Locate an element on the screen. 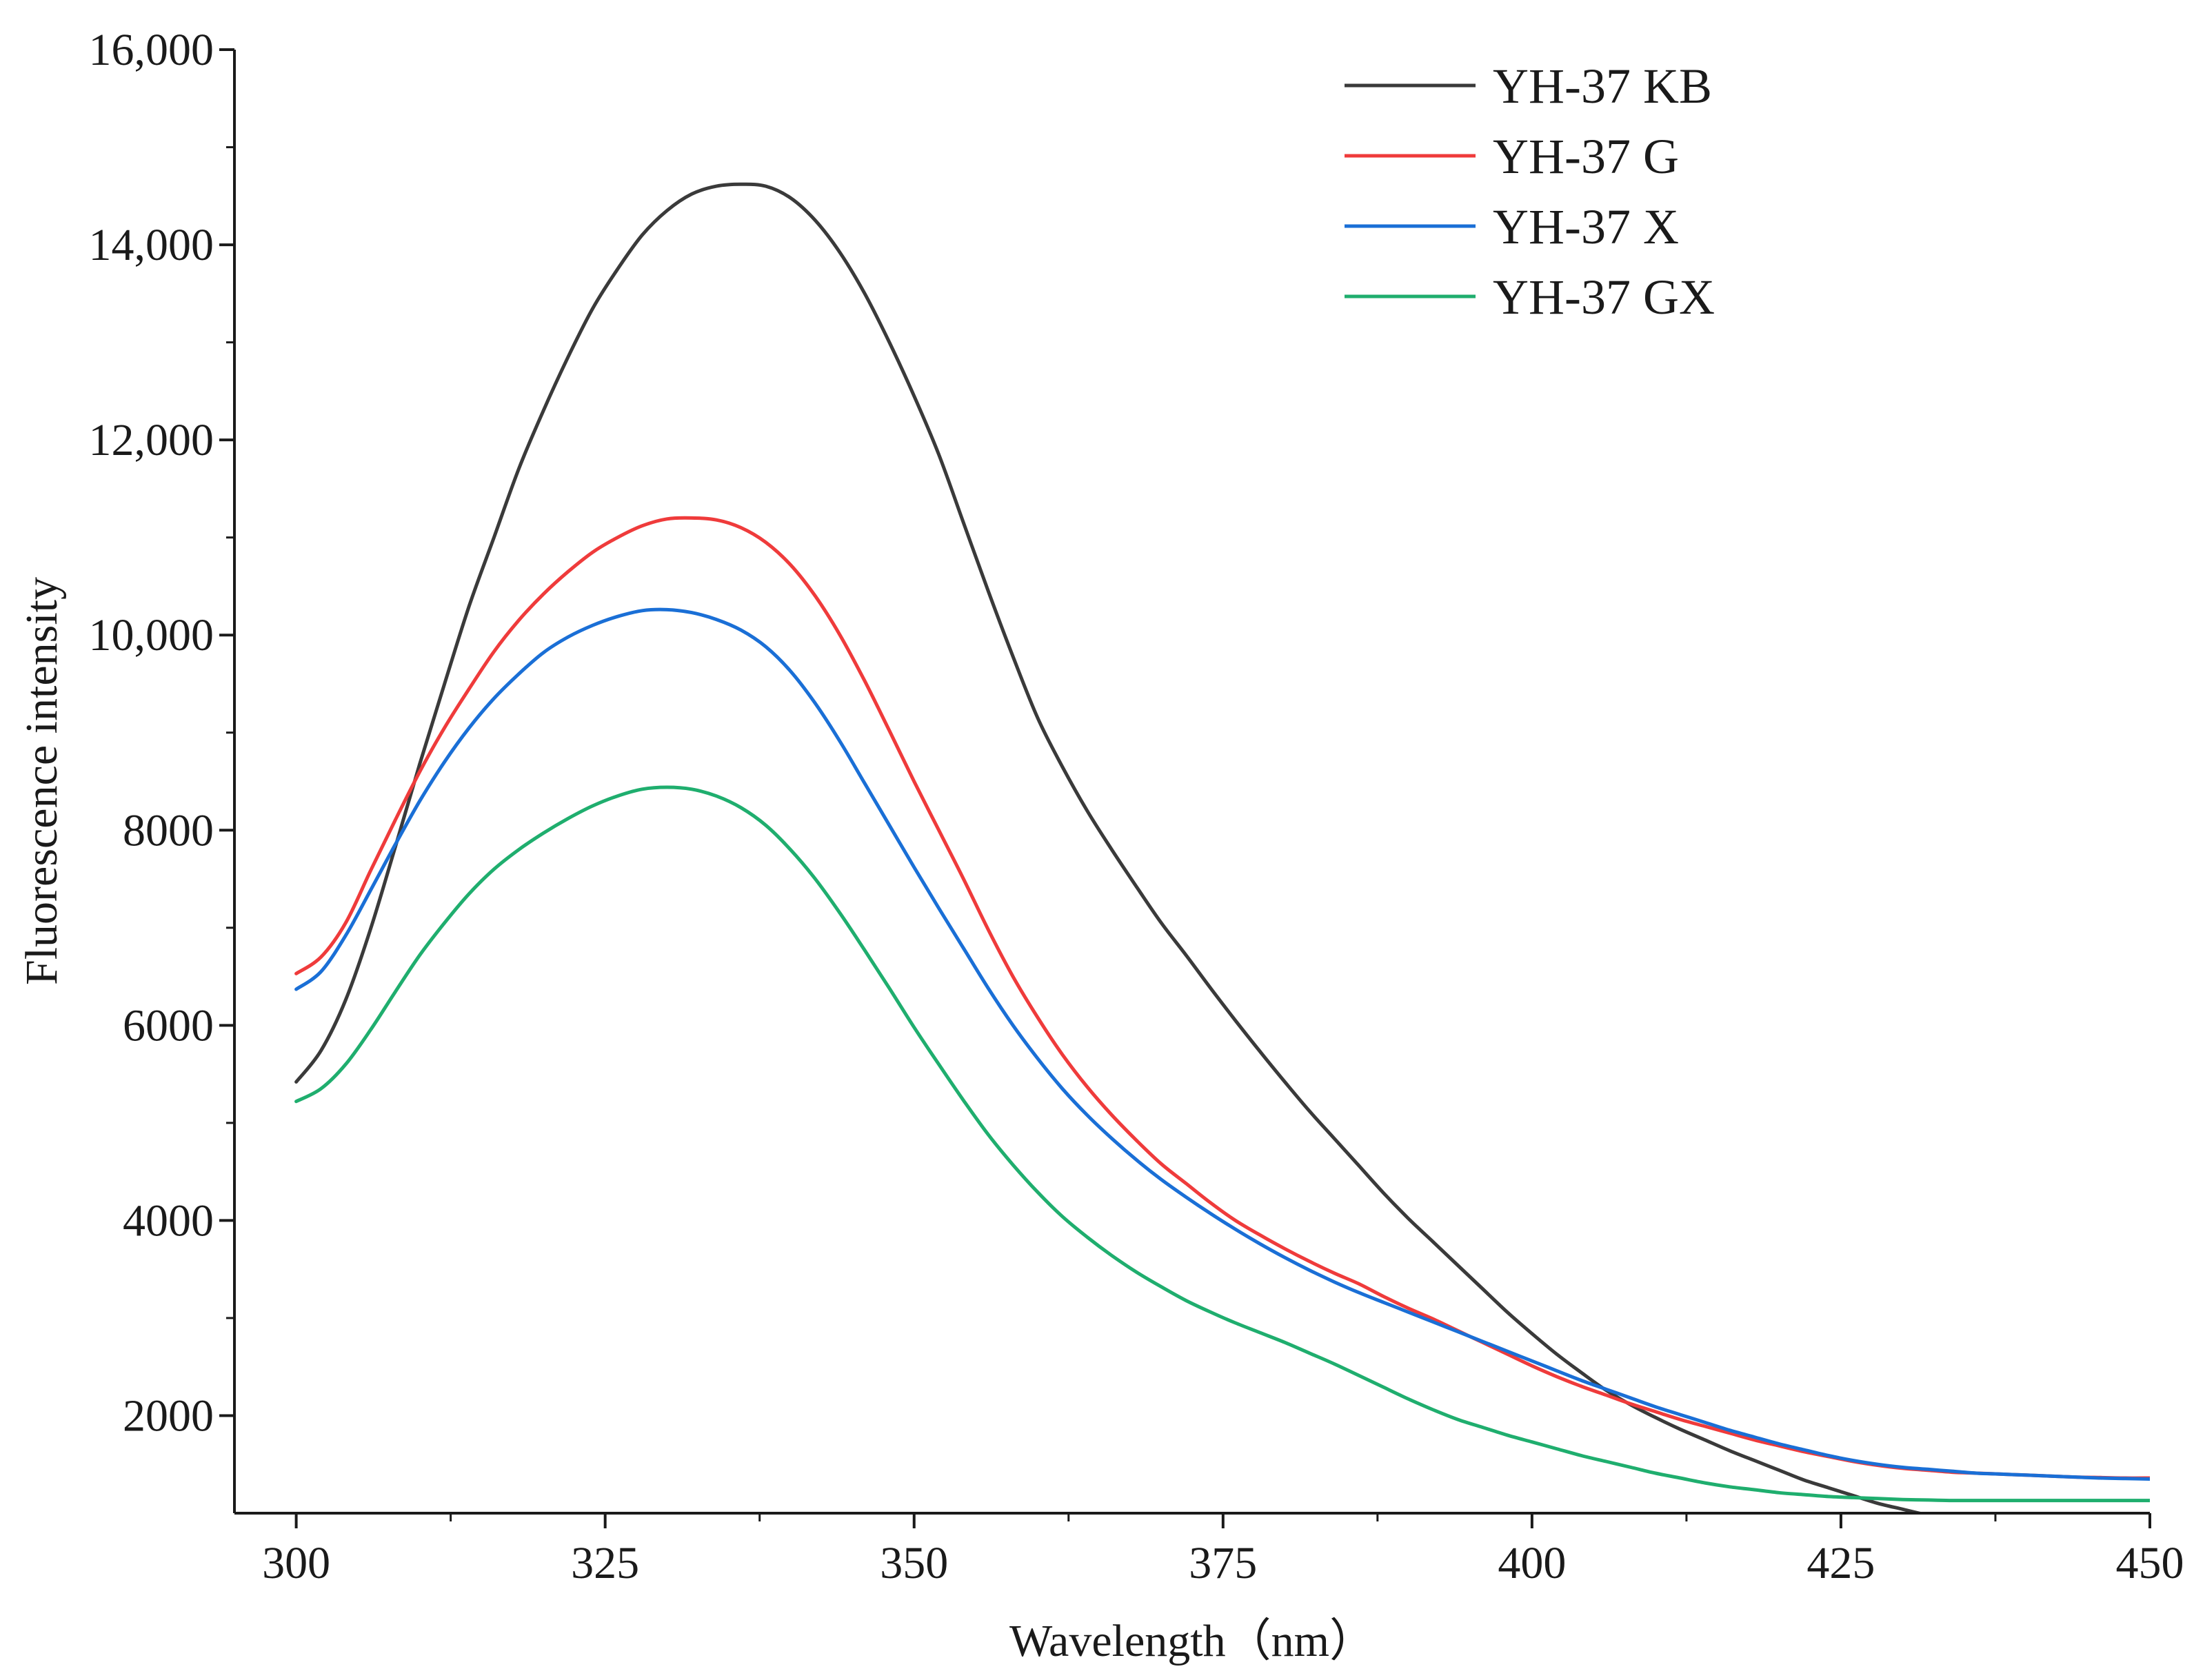  y-tick-label: 8000 is located at coordinates (168, 830).